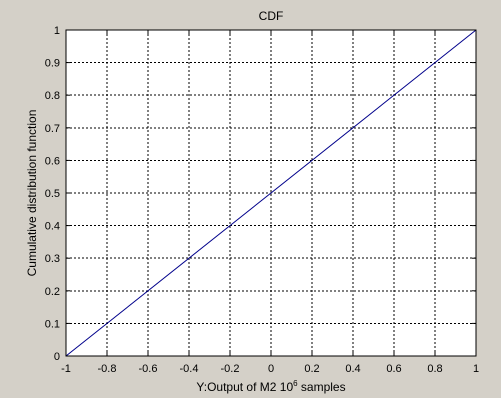  I want to click on x-tick-labels: -1 -0.8 -0.6 -0.4 -0.2 0 0.2 0.4 0.6 0.8 1, so click(270, 369).